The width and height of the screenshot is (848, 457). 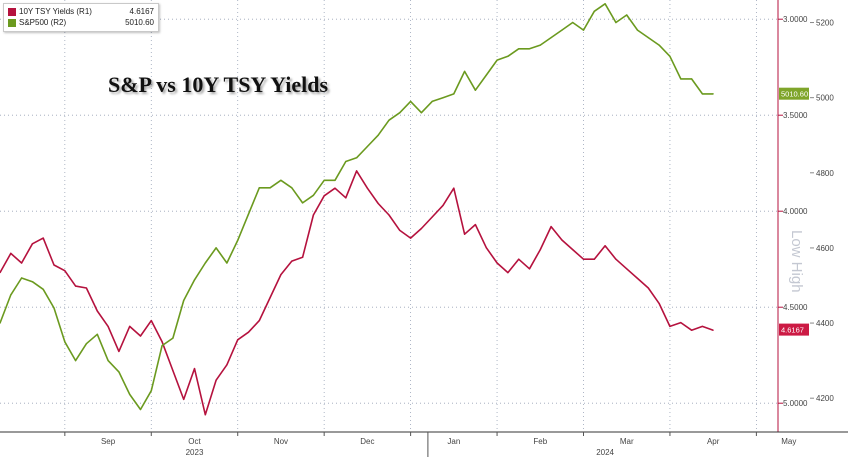 I want to click on last-price-yield-box, so click(x=794, y=329).